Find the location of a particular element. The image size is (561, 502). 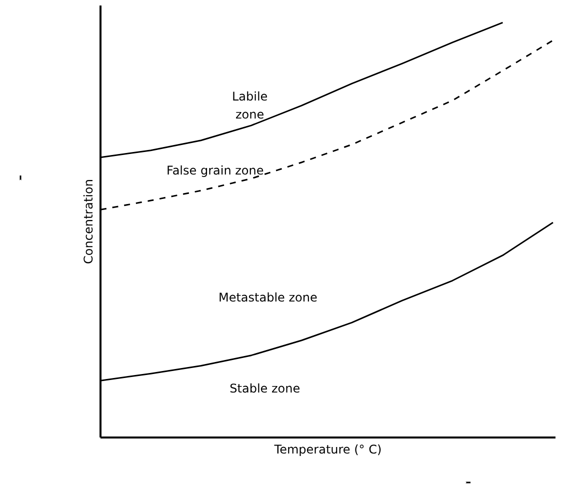

annotation: Metastable zone is located at coordinates (268, 297).